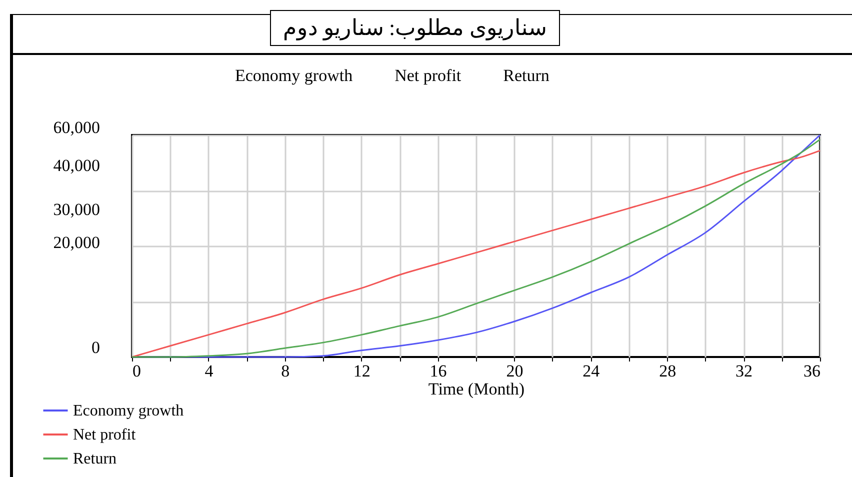  I want to click on text: 40,000, so click(76, 166).